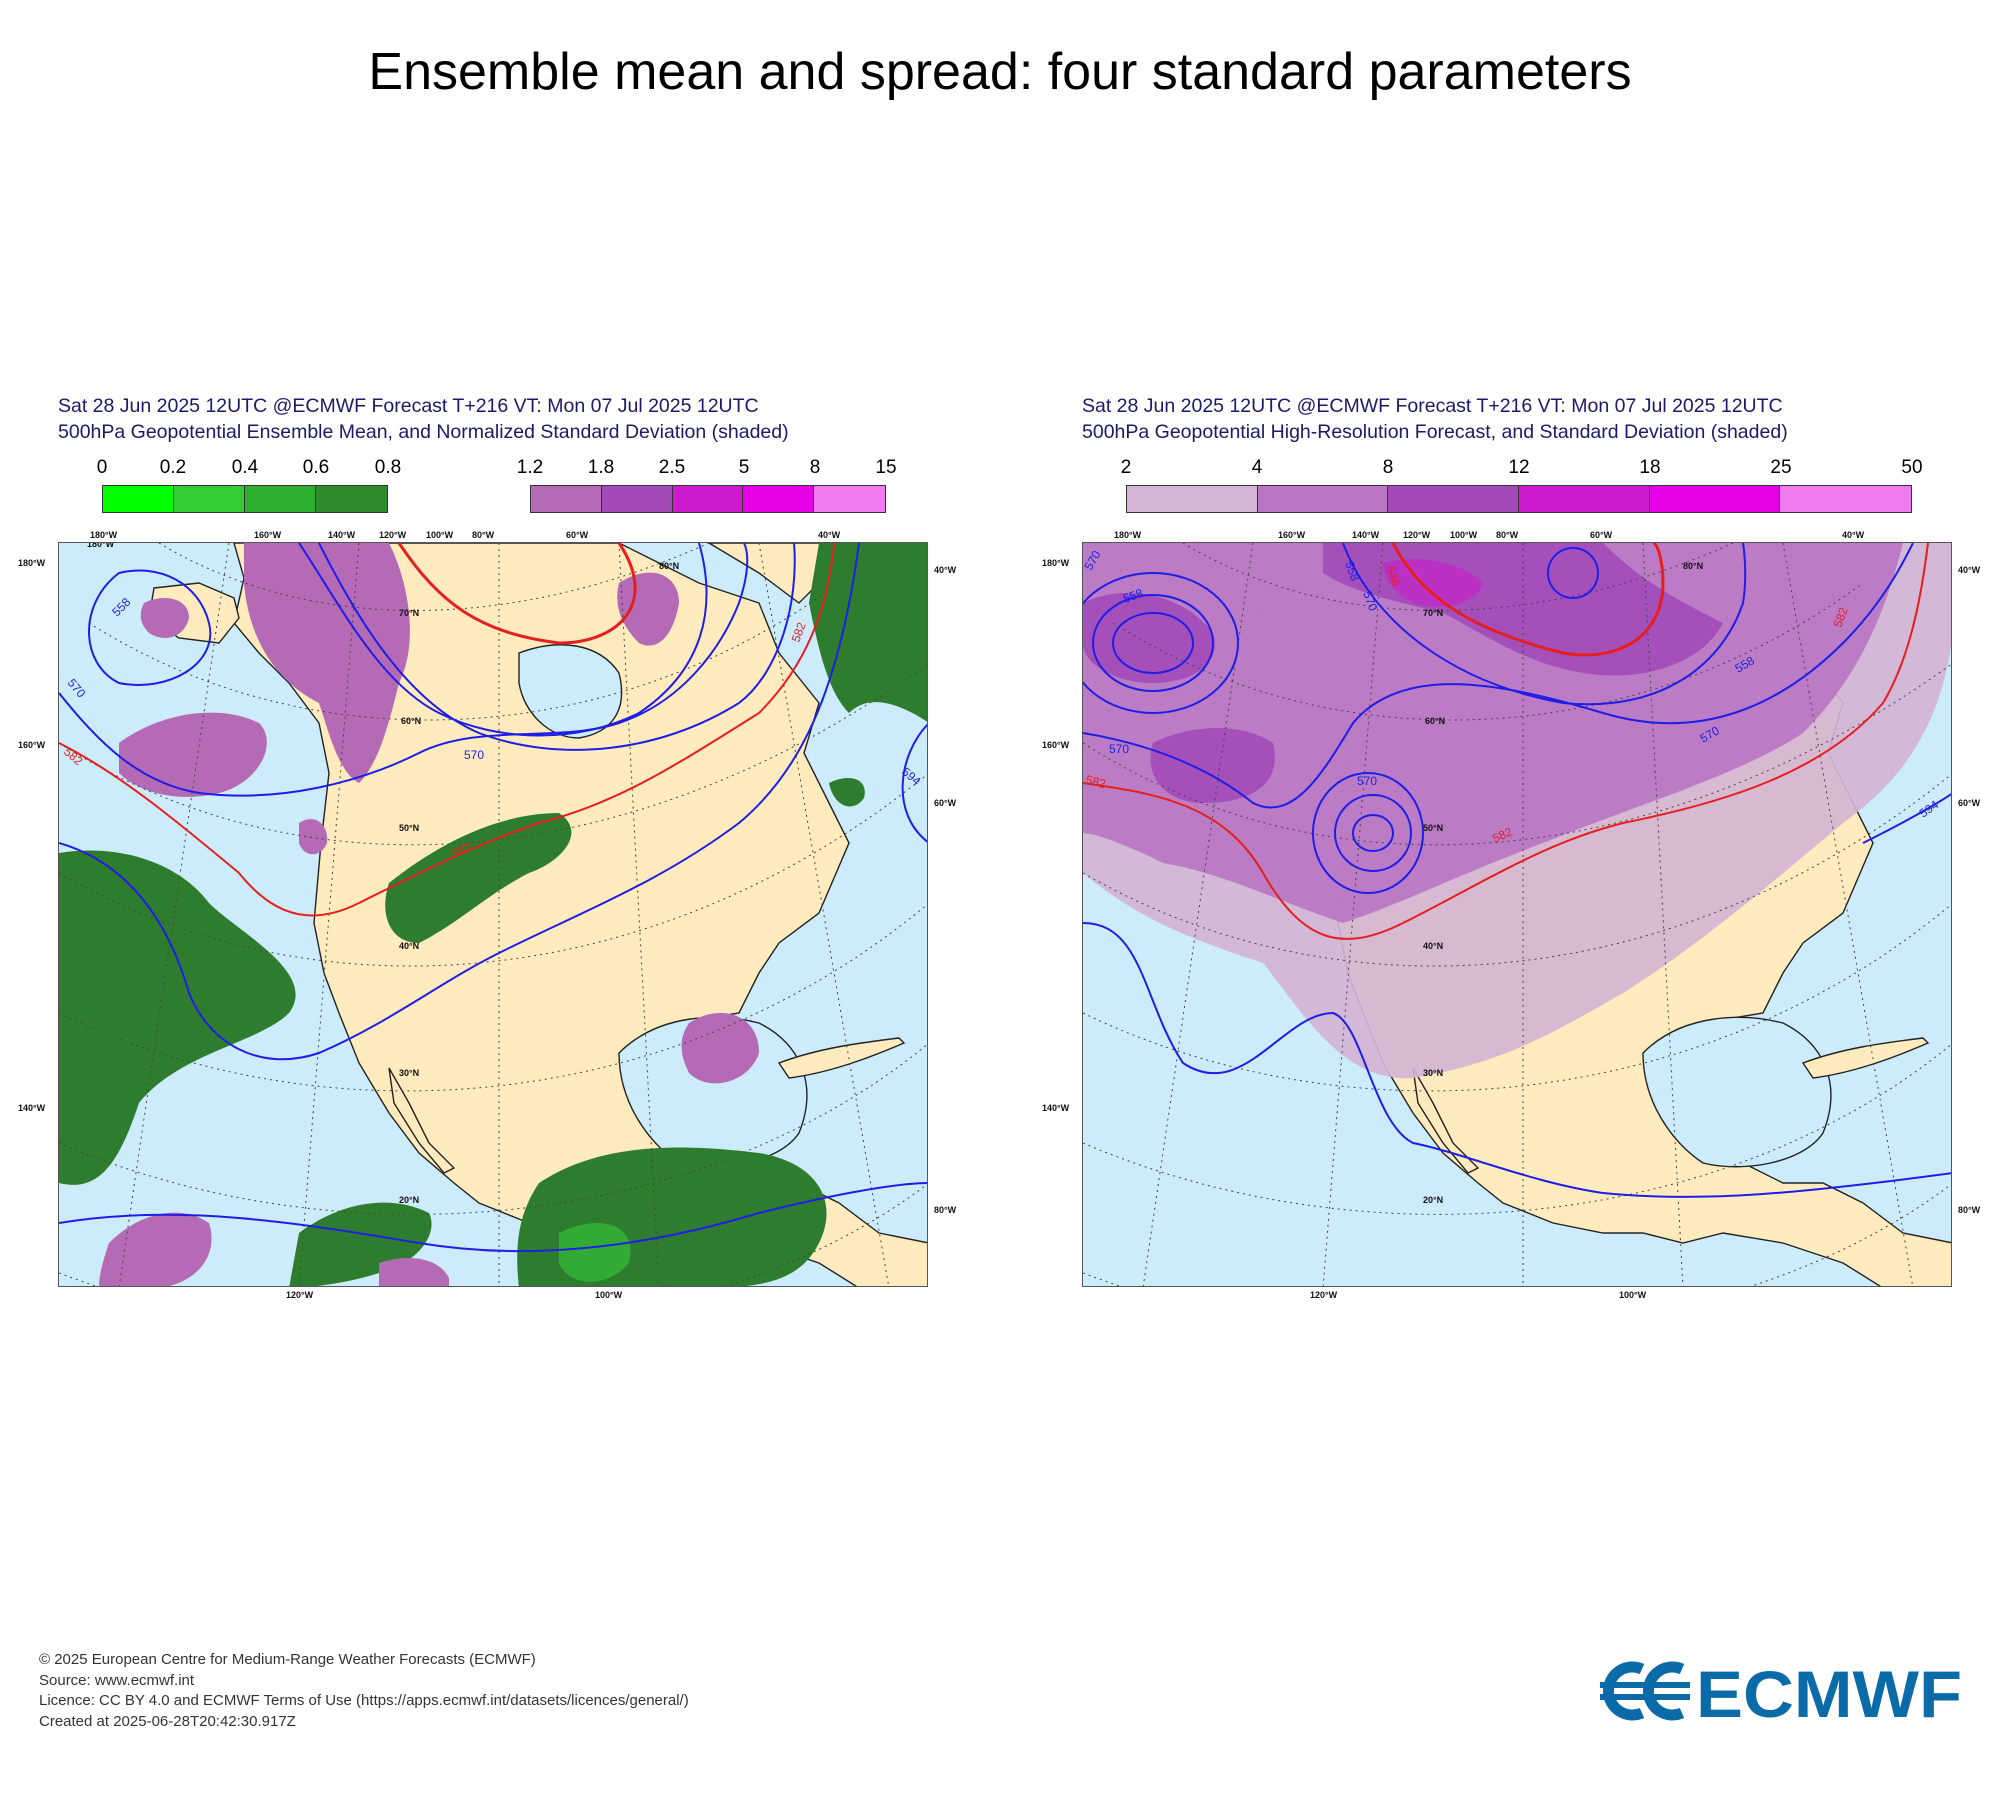 The width and height of the screenshot is (2000, 1800). I want to click on lat-label: 60°N, so click(411, 721).